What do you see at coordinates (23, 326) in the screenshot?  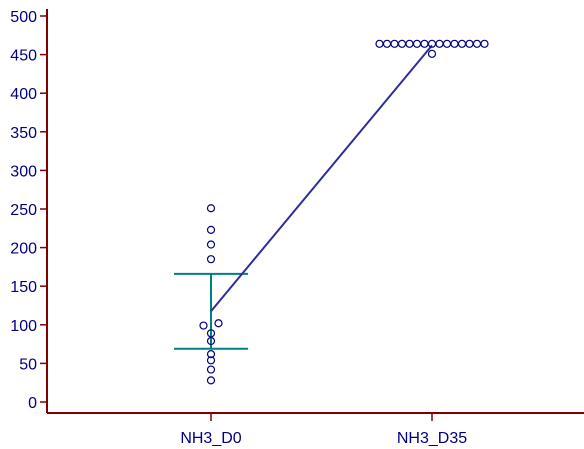 I see `y-tick-label: 100` at bounding box center [23, 326].